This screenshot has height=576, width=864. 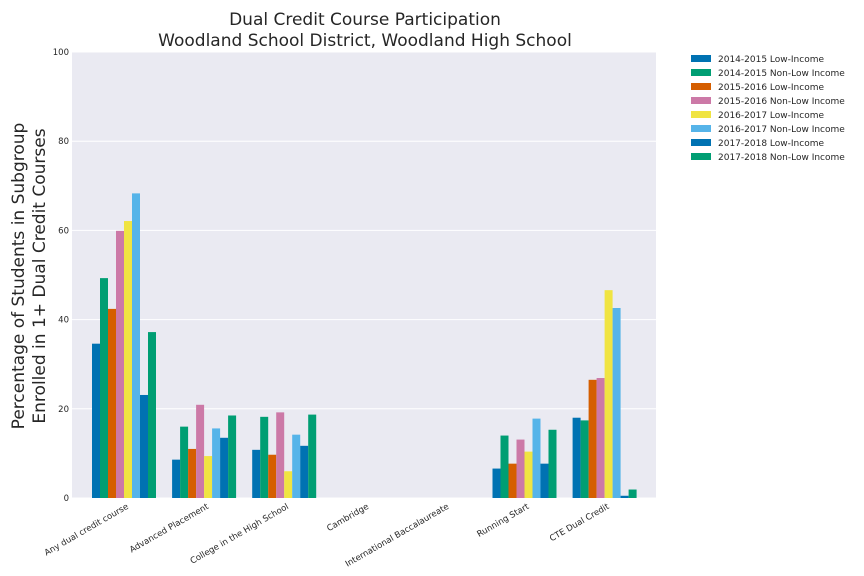 I want to click on y-tick-label: 0, so click(x=66, y=499).